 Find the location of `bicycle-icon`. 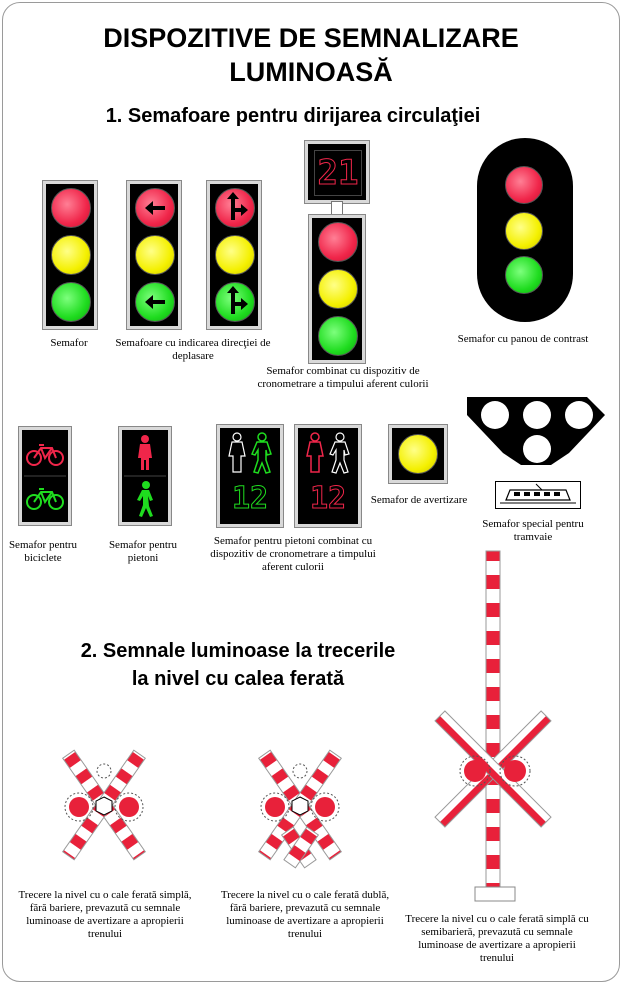

bicycle-icon is located at coordinates (45, 477).